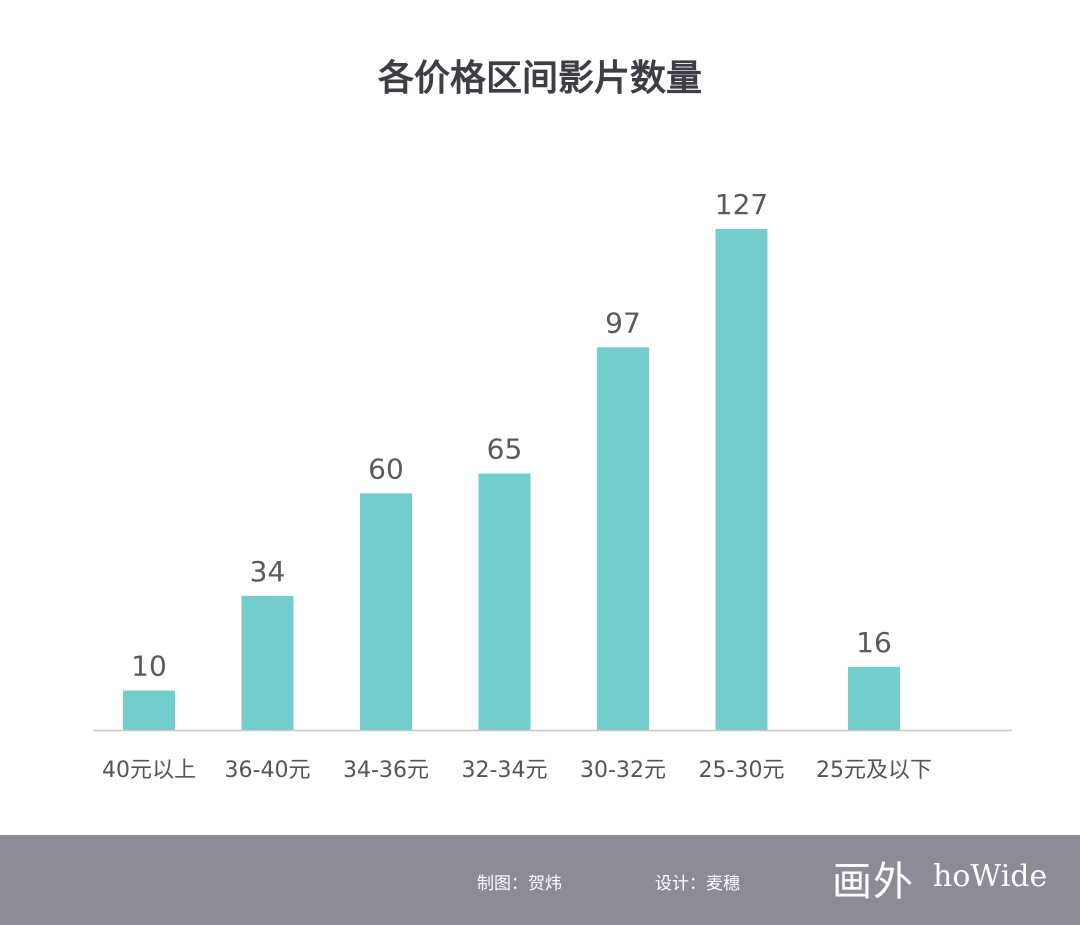 This screenshot has width=1080, height=925. Describe the element at coordinates (697, 884) in the screenshot. I see `design-credit: 设计：麦穗` at that location.